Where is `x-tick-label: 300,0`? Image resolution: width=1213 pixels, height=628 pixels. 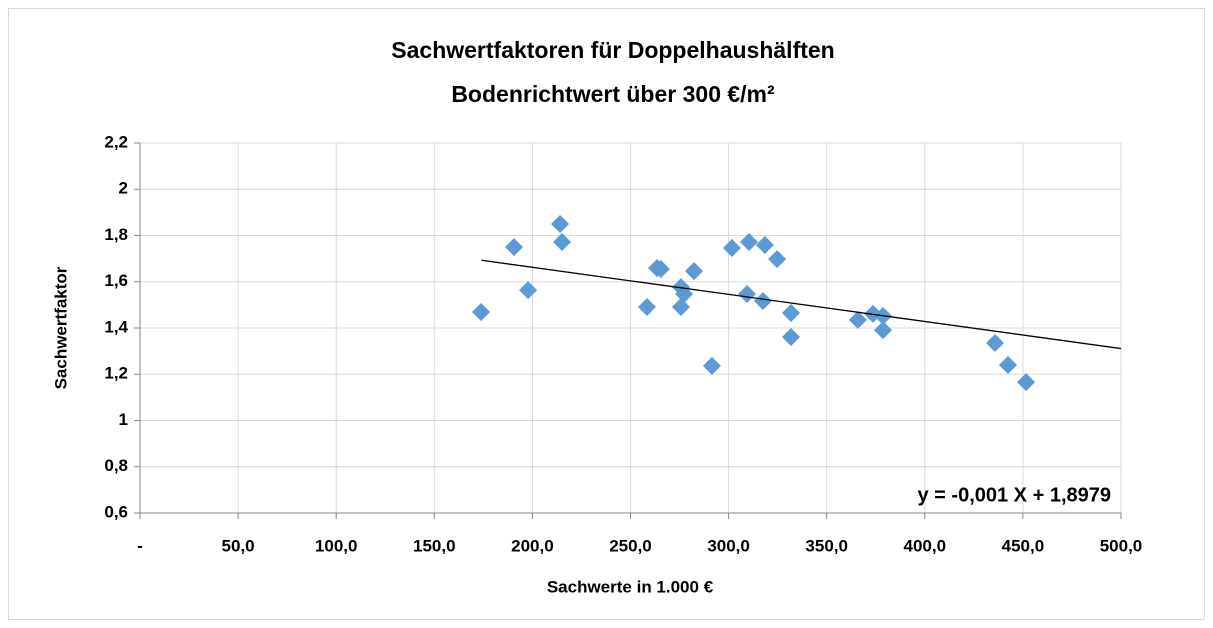
x-tick-label: 300,0 is located at coordinates (728, 545).